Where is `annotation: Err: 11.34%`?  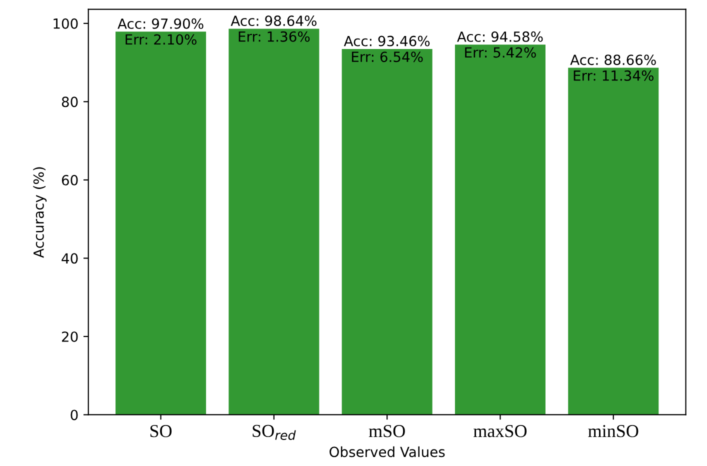
annotation: Err: 11.34% is located at coordinates (614, 75).